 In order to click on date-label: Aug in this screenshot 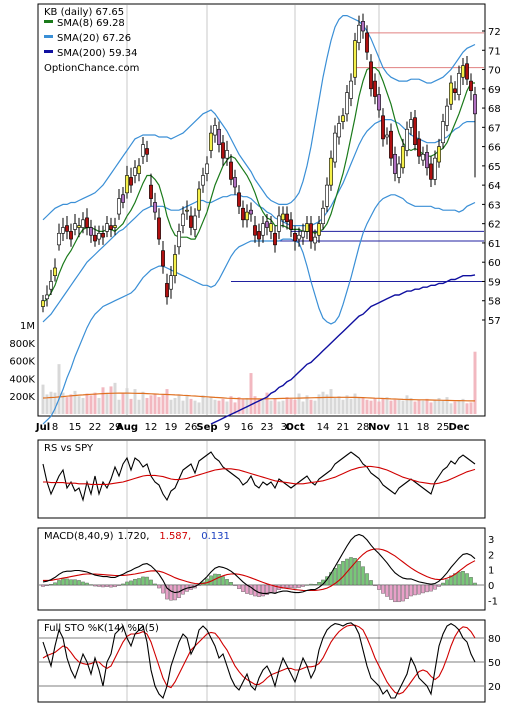, I will do `click(127, 427)`.